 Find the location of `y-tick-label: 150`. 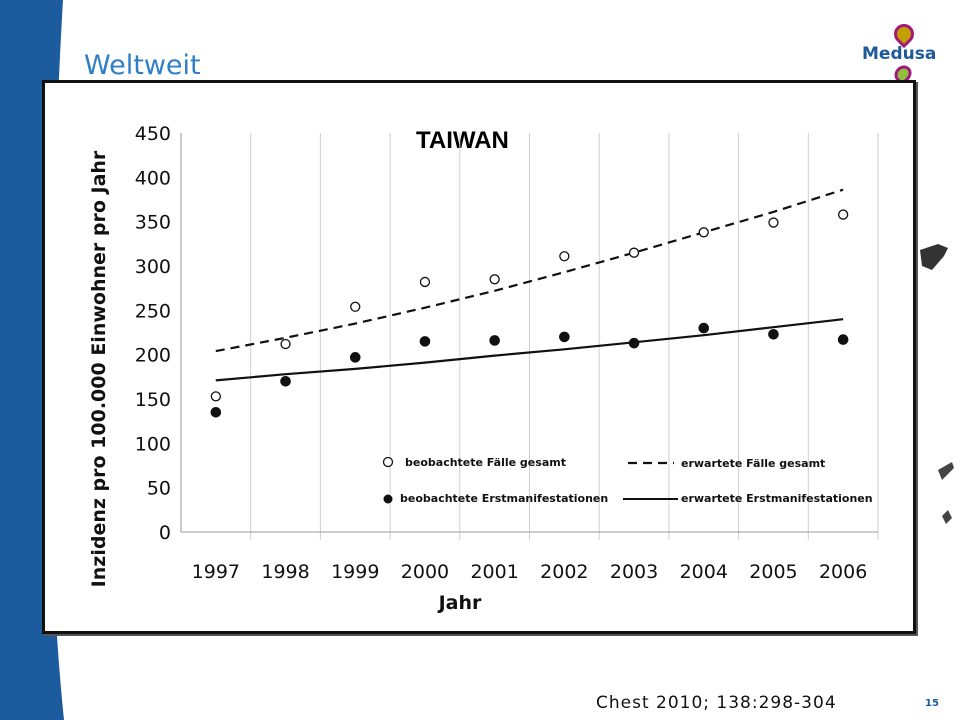

y-tick-label: 150 is located at coordinates (153, 400).